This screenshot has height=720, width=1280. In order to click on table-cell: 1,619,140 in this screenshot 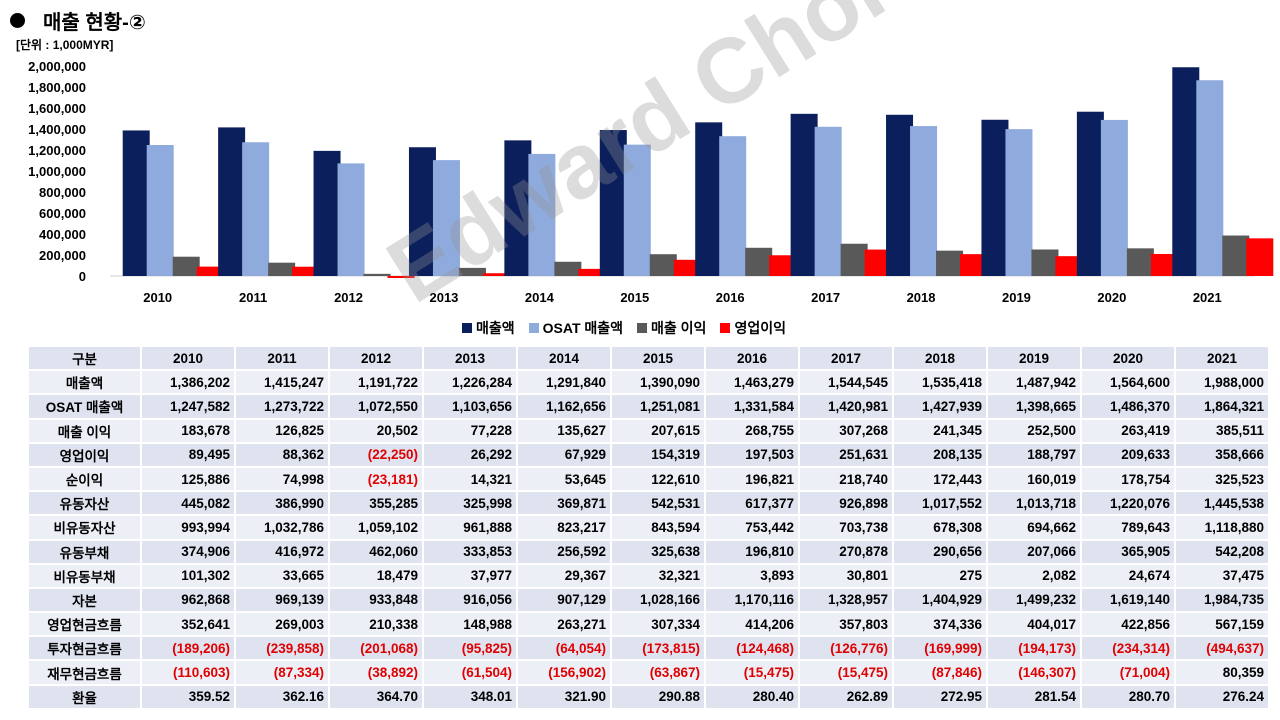, I will do `click(1128, 600)`.